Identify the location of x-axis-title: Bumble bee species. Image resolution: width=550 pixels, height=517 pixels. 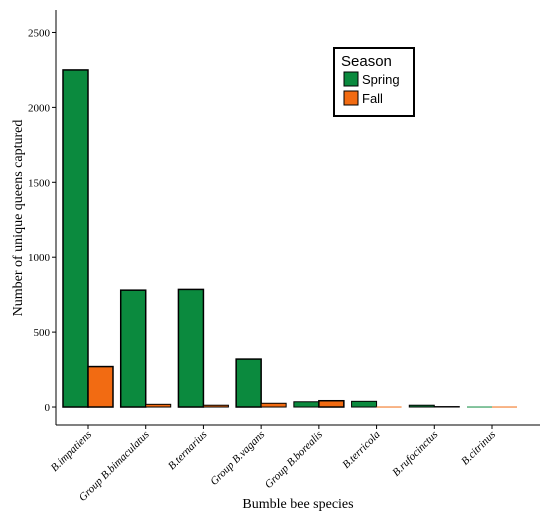
(297, 504).